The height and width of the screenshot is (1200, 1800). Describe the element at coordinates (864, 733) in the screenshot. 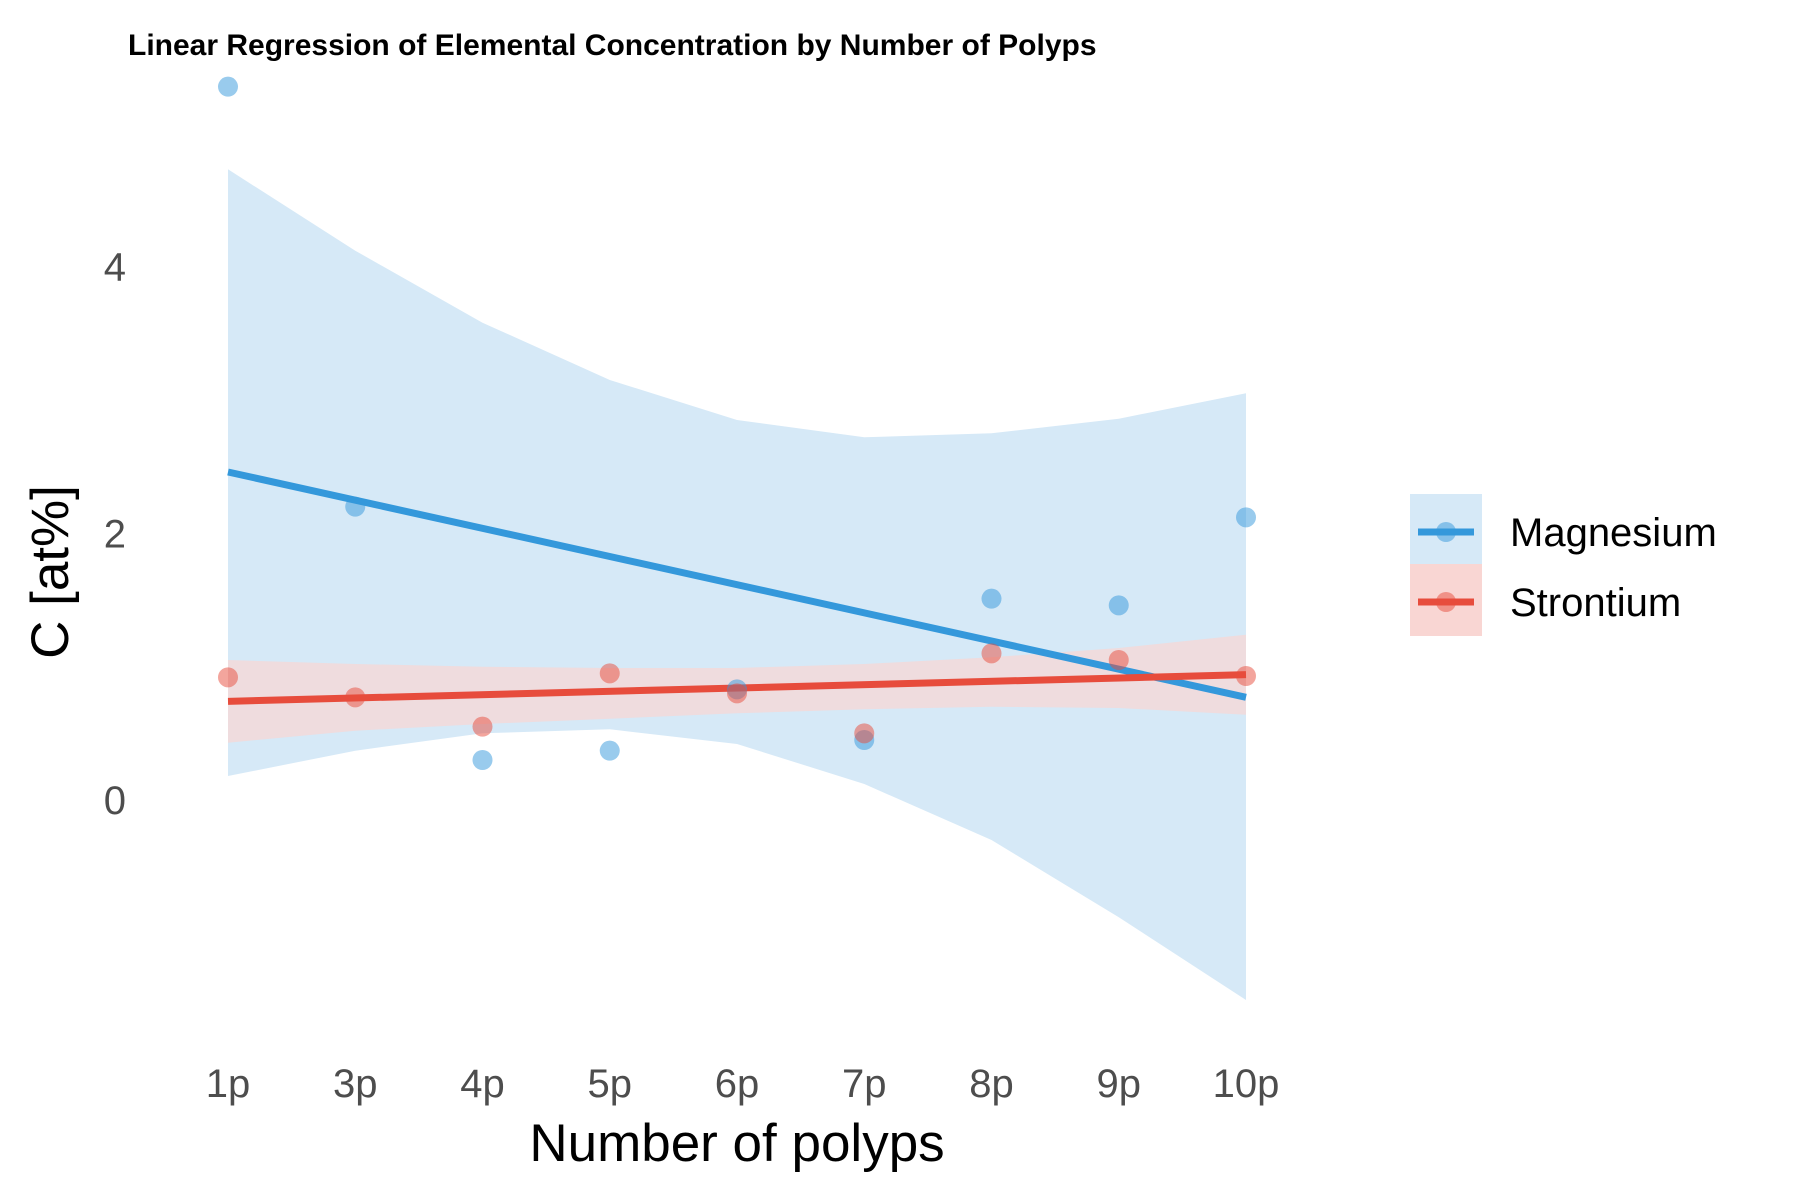

I see `point-strontium-7p` at that location.